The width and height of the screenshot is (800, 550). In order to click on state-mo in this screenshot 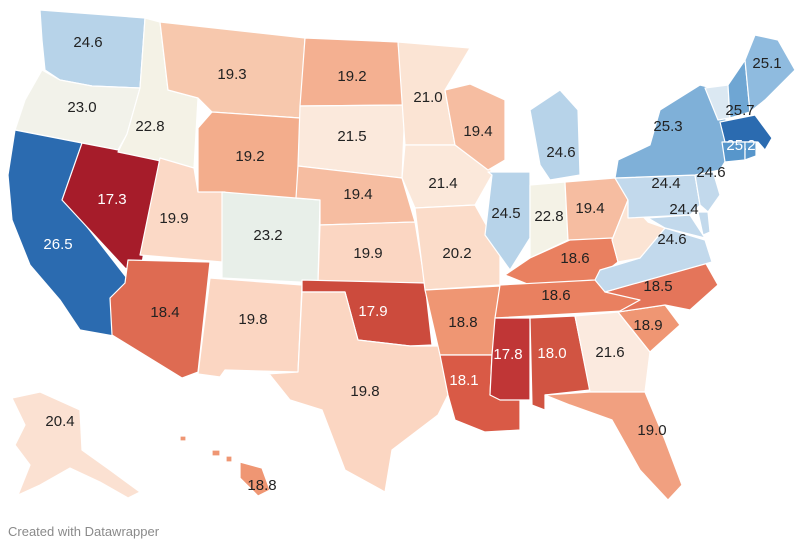, I will do `click(457, 247)`.